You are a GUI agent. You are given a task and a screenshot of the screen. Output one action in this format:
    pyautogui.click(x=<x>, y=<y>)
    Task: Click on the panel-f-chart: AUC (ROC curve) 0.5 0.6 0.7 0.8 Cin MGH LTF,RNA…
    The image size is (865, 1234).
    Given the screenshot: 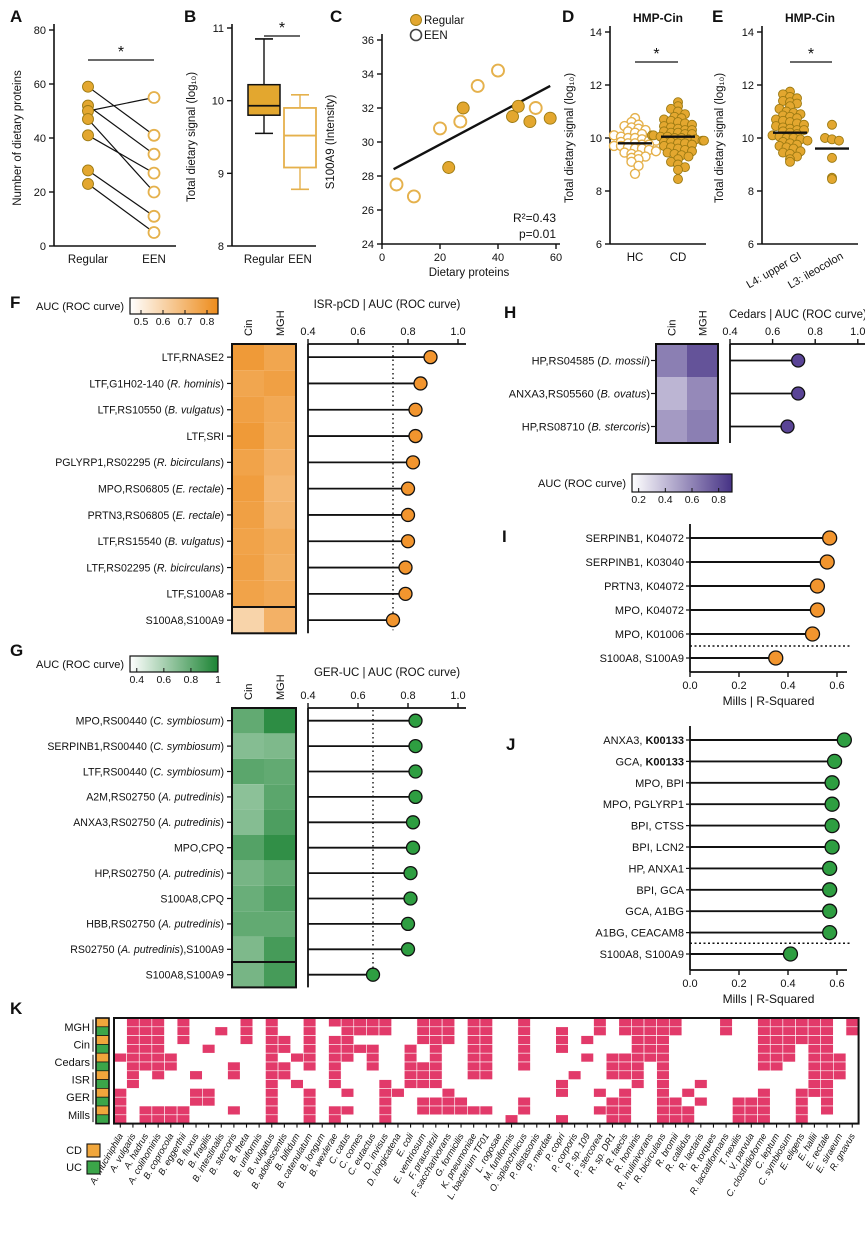 What is the action you would take?
    pyautogui.click(x=251, y=466)
    